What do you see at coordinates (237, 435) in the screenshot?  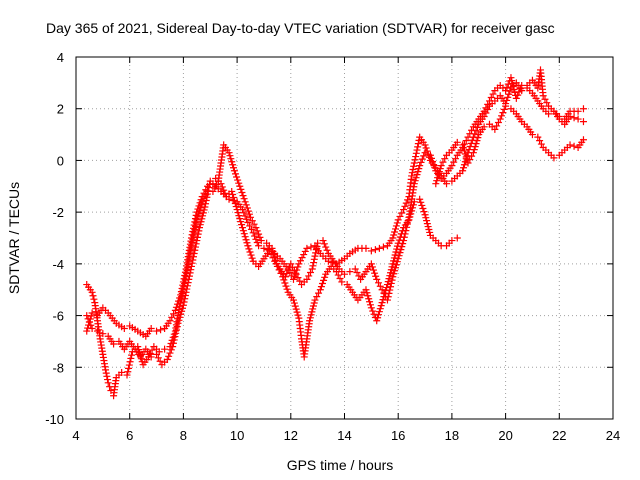 I see `x-tick-label: 10` at bounding box center [237, 435].